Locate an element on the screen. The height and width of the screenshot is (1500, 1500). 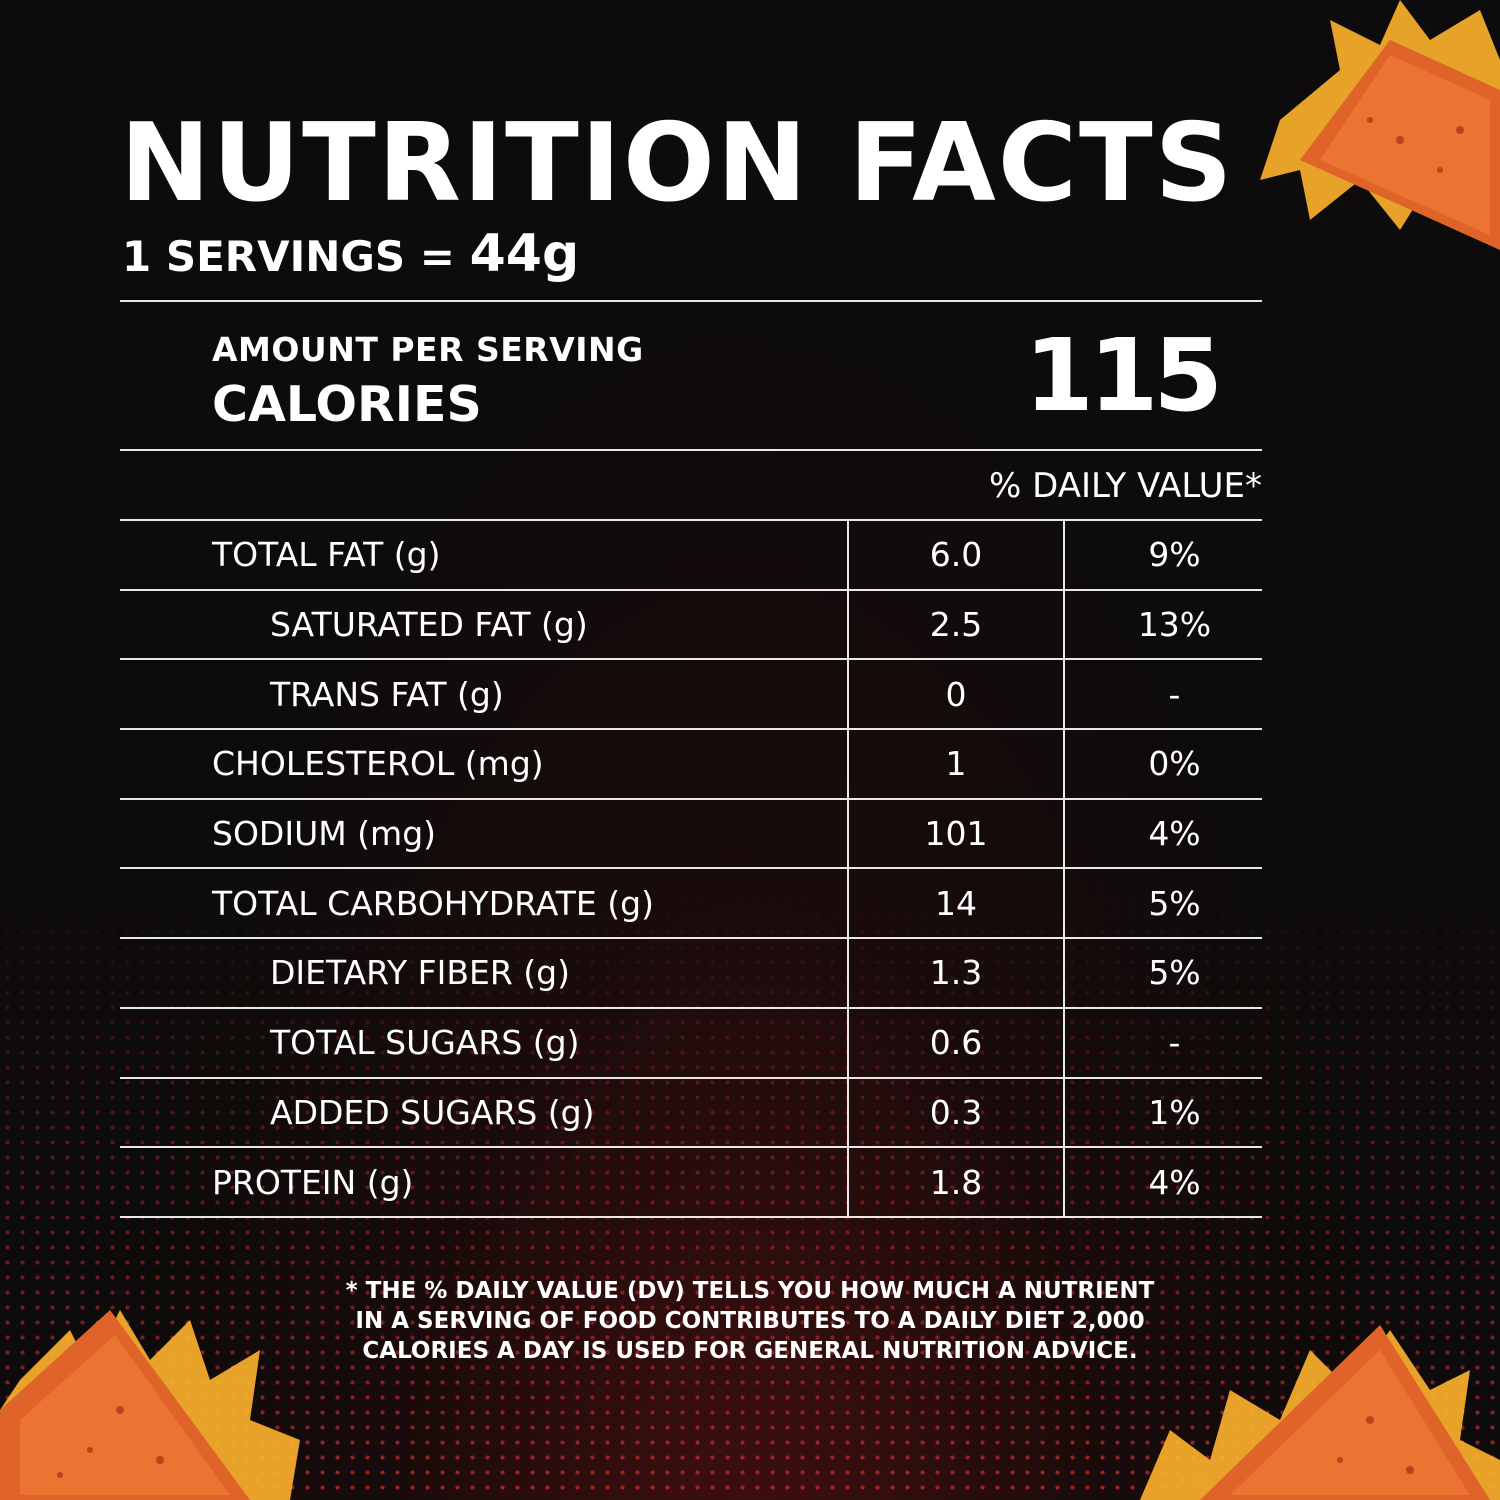
table-row-trans-fat: TRANS FAT (g) 0 - is located at coordinates (691, 695).